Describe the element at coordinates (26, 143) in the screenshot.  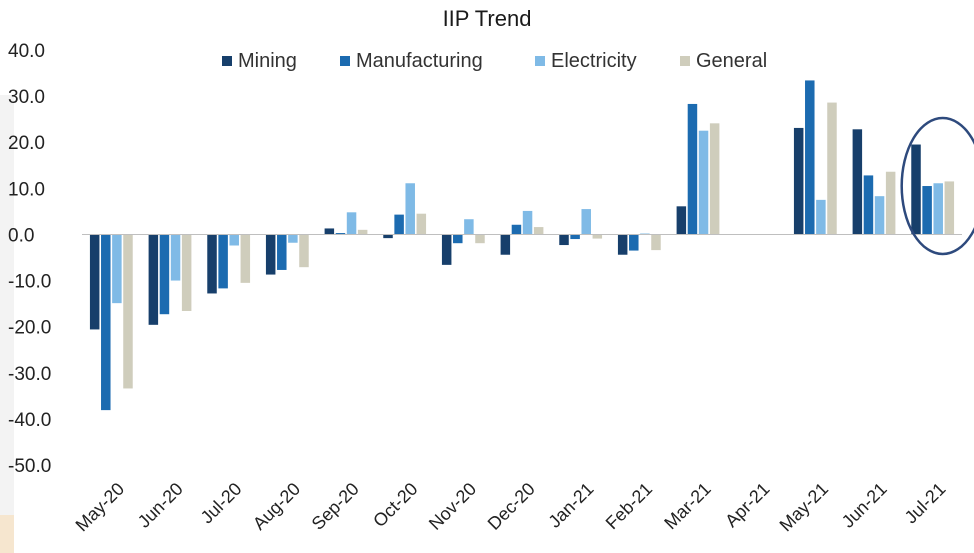
I see `y-tick-label: 20.0` at that location.